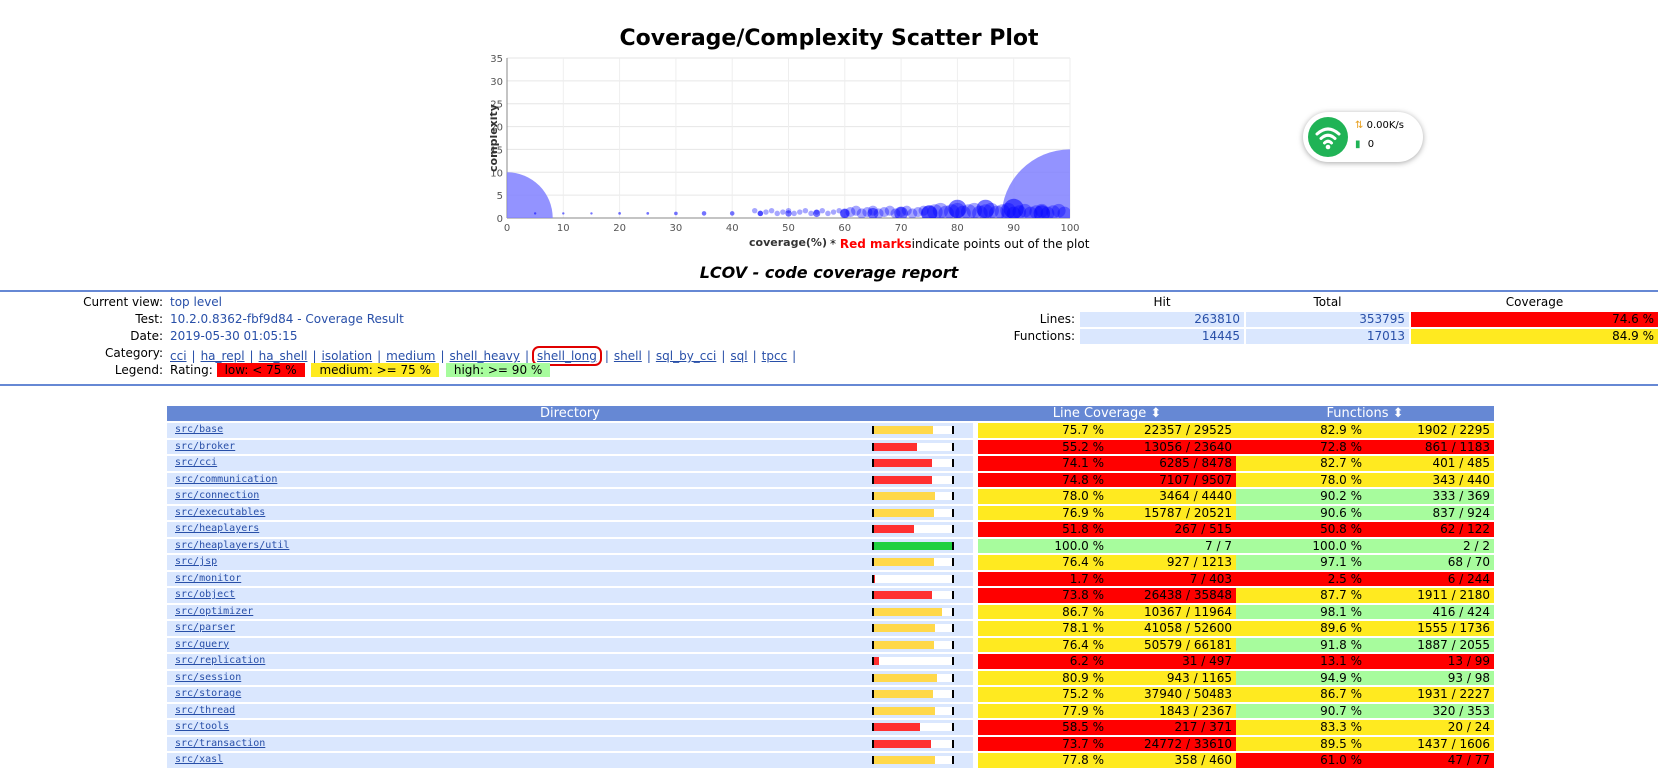 This screenshot has width=1658, height=781. What do you see at coordinates (220, 661) in the screenshot?
I see `directory-link: src/replication` at bounding box center [220, 661].